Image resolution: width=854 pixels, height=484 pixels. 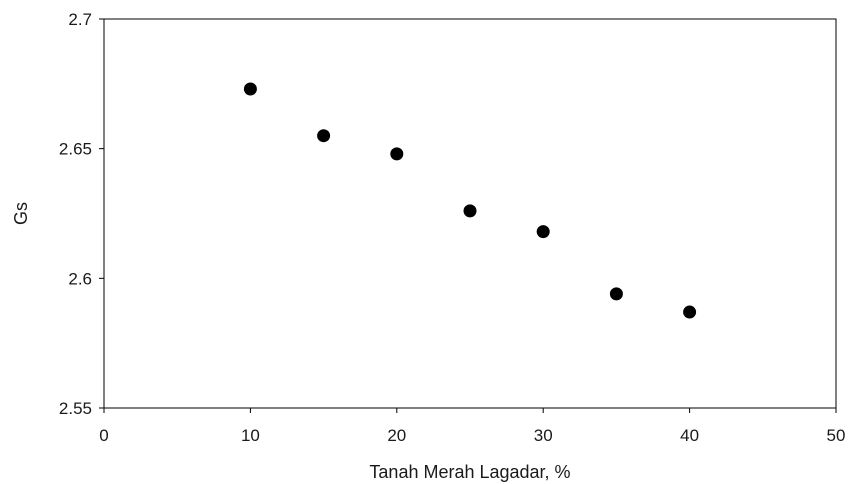 What do you see at coordinates (396, 435) in the screenshot?
I see `x-tick-label: 20` at bounding box center [396, 435].